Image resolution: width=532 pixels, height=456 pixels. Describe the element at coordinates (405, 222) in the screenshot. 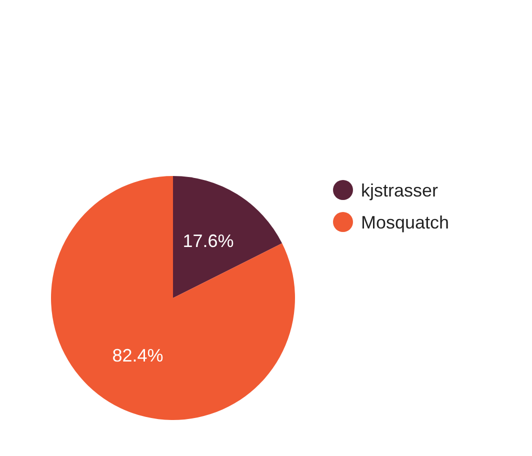

I see `legend-label: Mosquatch` at that location.